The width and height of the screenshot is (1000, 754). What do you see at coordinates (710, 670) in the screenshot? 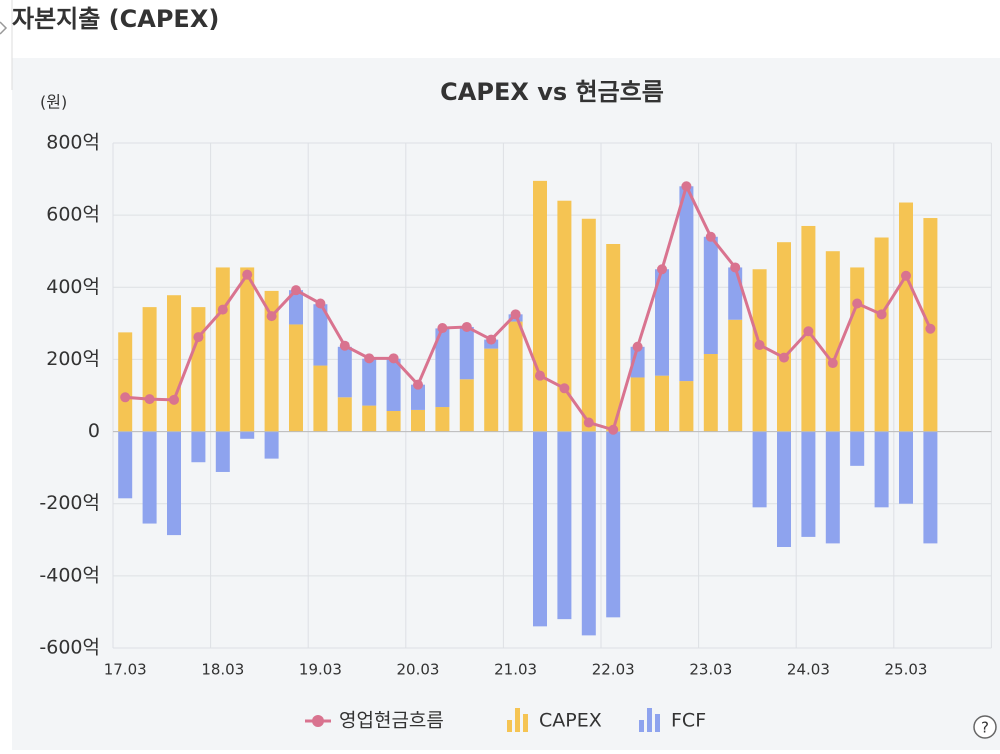
I see `x-tick-label: 23.03` at bounding box center [710, 670].